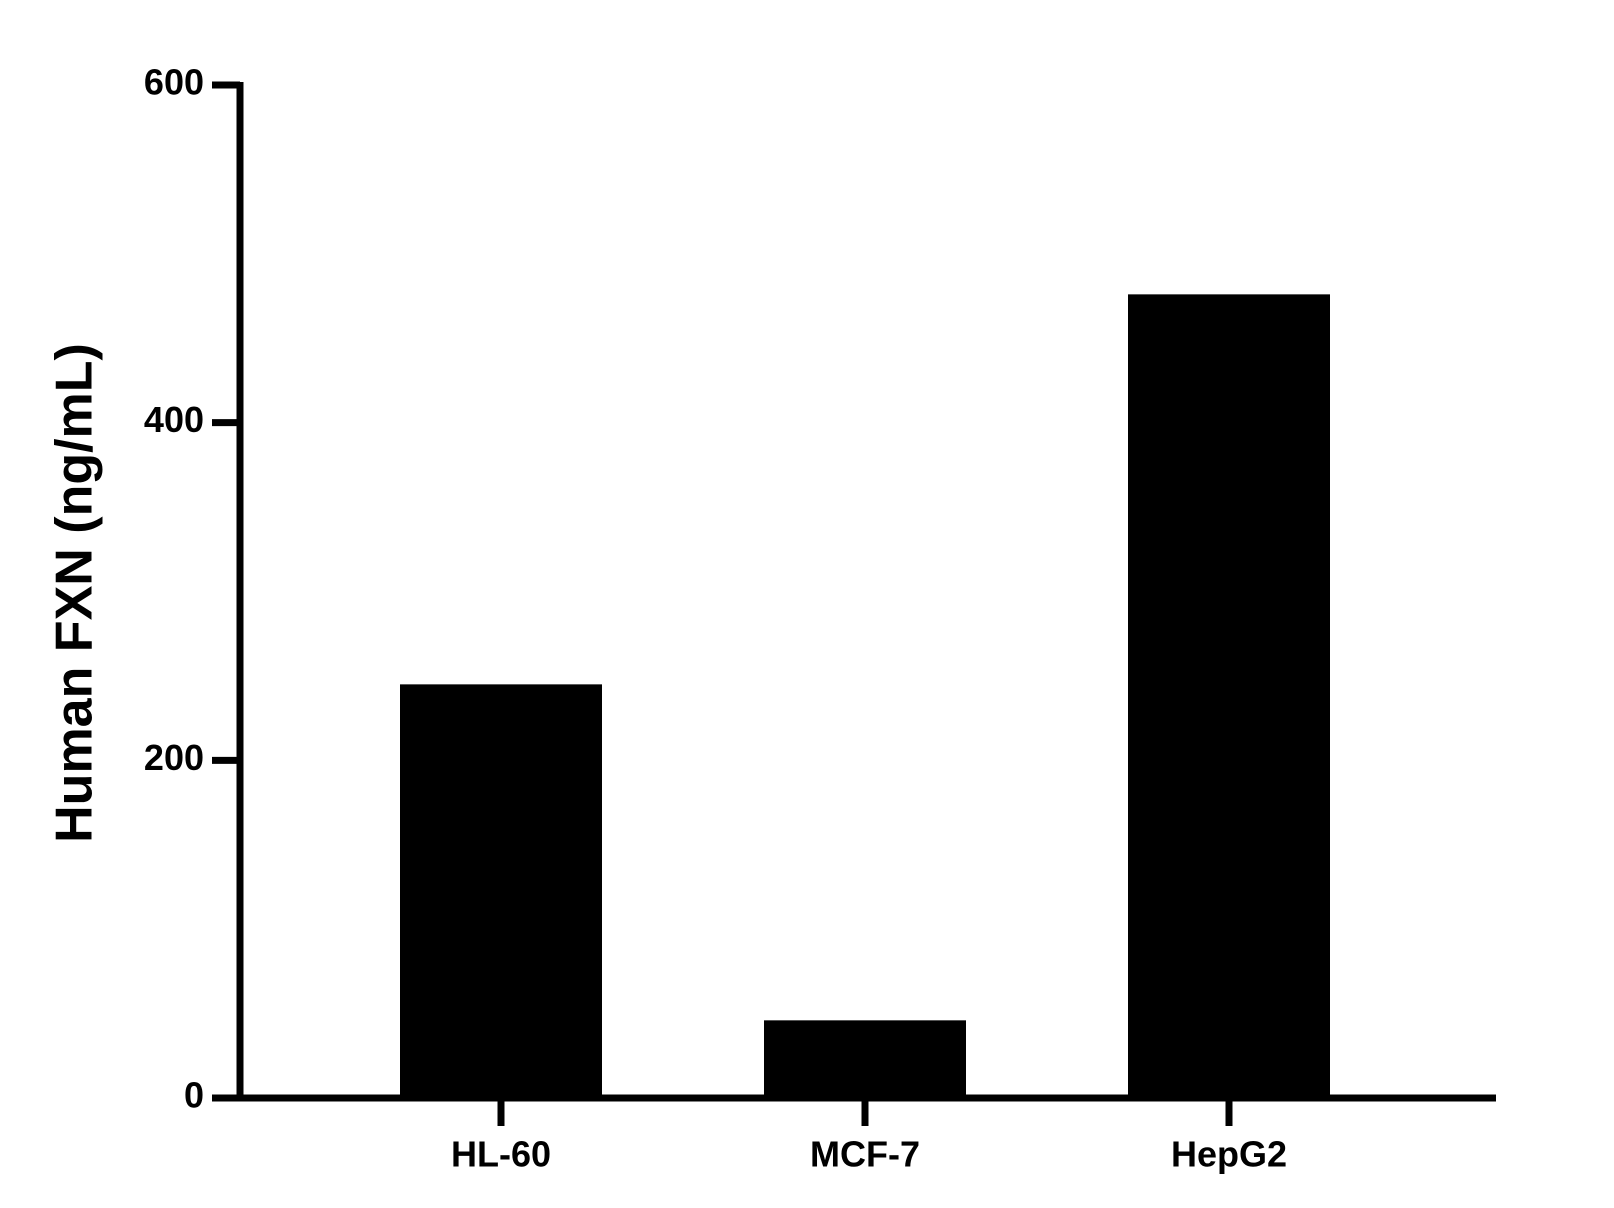 This screenshot has height=1208, width=1614. I want to click on x-tick-label: MCF-7, so click(865, 1154).